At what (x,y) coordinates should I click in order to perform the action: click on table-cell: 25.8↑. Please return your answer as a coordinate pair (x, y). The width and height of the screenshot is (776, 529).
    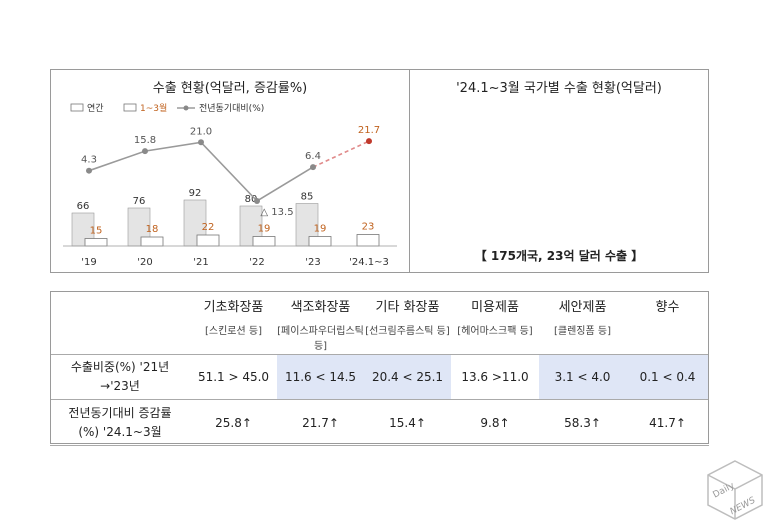
    Looking at the image, I should click on (233, 422).